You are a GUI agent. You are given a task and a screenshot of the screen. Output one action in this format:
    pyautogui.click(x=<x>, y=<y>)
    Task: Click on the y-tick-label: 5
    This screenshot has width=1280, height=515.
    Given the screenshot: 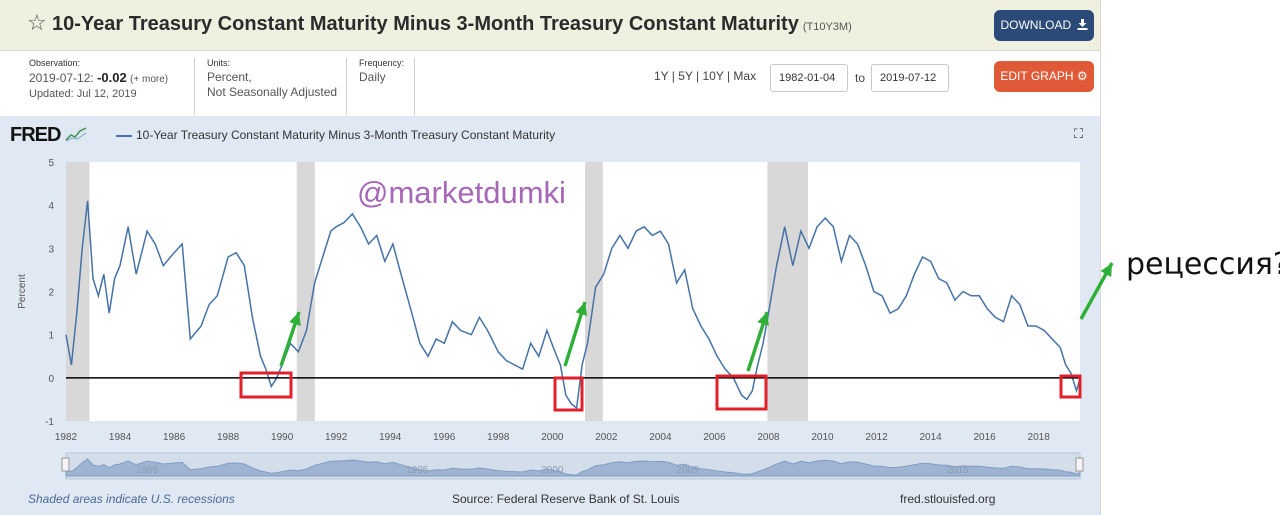 What is the action you would take?
    pyautogui.click(x=51, y=163)
    